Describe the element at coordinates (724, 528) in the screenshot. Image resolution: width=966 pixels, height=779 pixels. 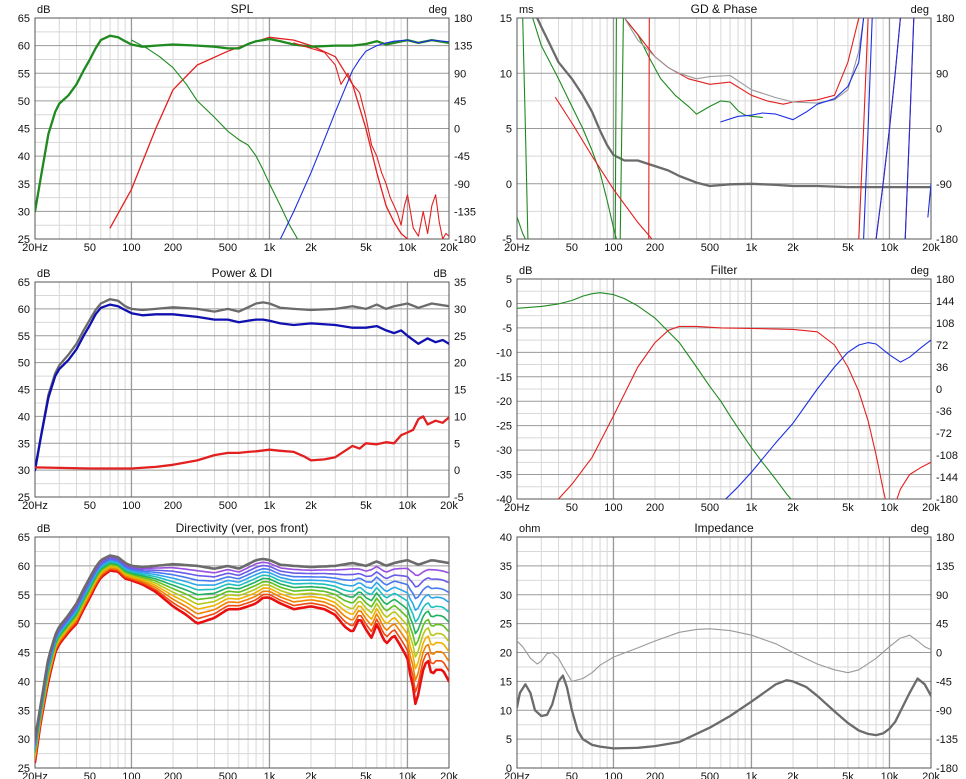
I see `chart-title: Impedance` at that location.